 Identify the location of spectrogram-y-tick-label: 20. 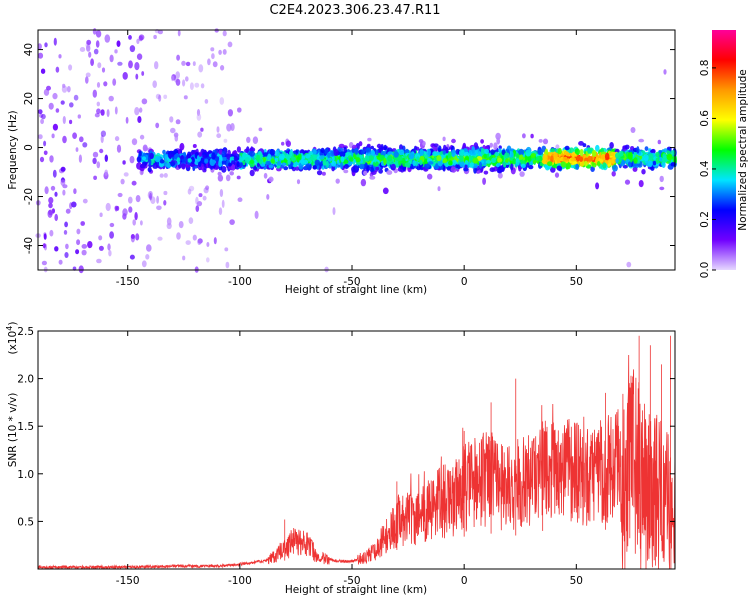
(29, 98).